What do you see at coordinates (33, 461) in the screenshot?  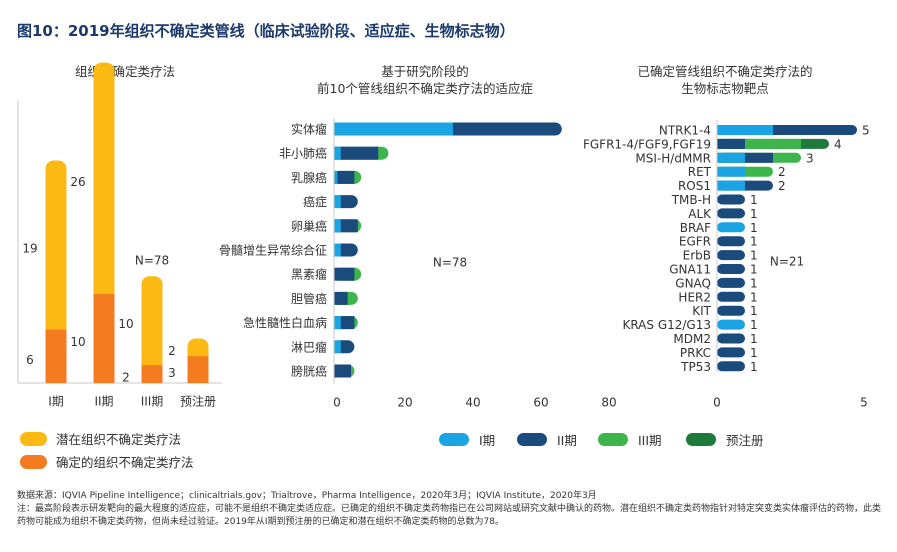 I see `legend-confirmed-swatch` at bounding box center [33, 461].